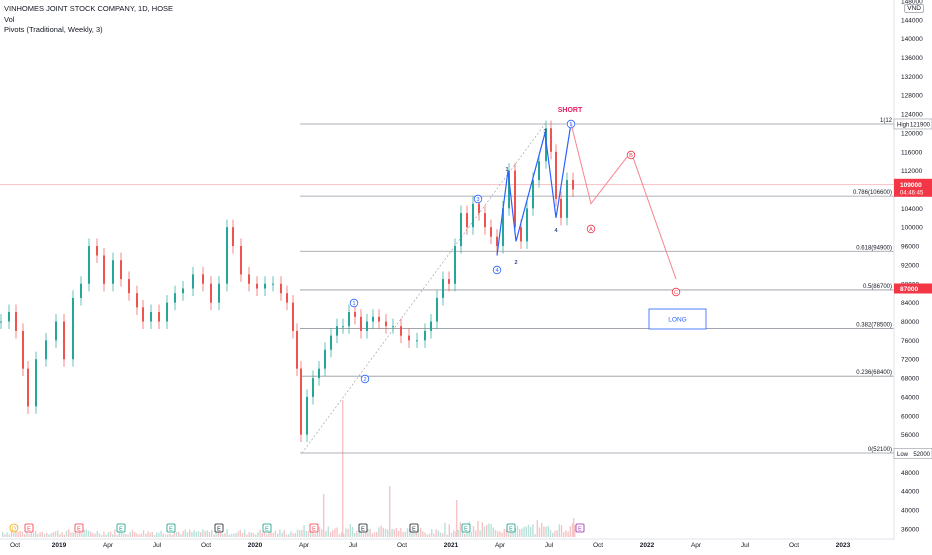  I want to click on fib-level-label: 0.382(78500), so click(874, 326).